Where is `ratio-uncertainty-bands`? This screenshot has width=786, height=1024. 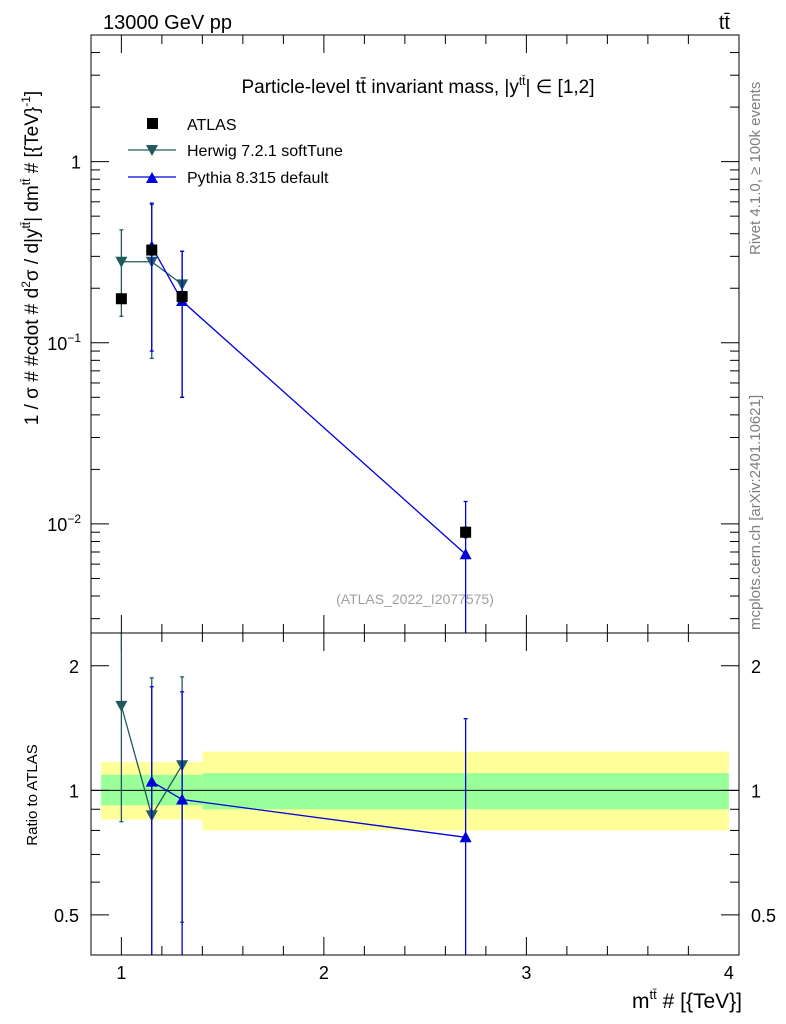
ratio-uncertainty-bands is located at coordinates (415, 791).